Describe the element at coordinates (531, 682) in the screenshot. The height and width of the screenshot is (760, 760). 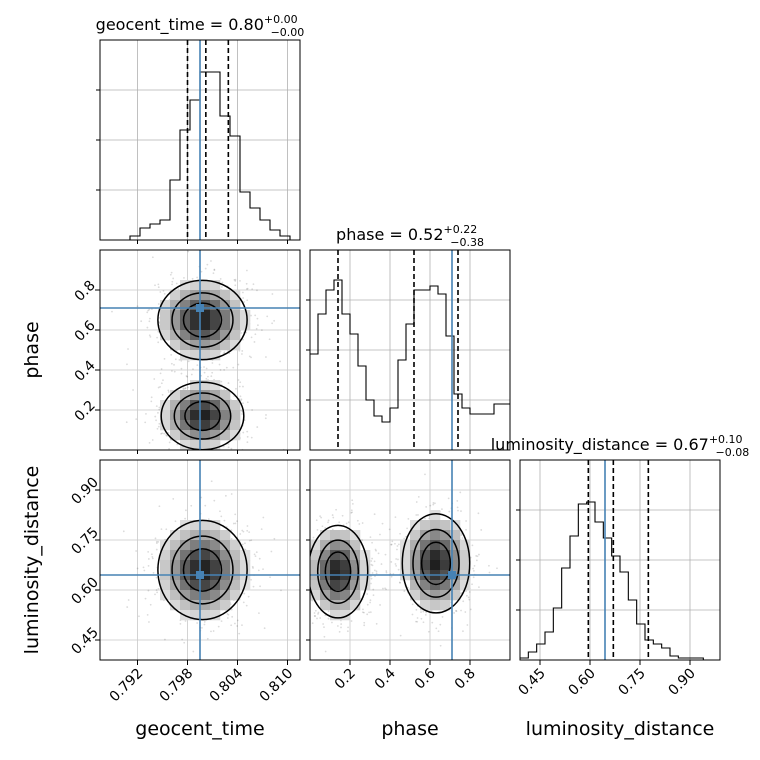
I see `x-tick-label: 0.45` at that location.